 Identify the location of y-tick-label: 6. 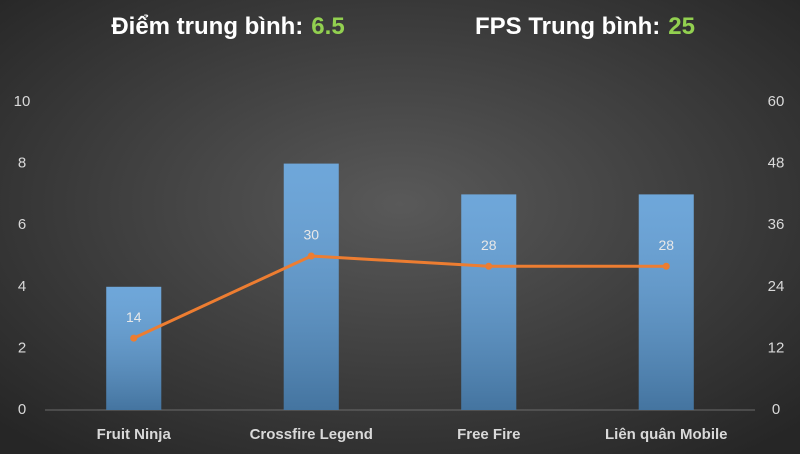
(22, 224).